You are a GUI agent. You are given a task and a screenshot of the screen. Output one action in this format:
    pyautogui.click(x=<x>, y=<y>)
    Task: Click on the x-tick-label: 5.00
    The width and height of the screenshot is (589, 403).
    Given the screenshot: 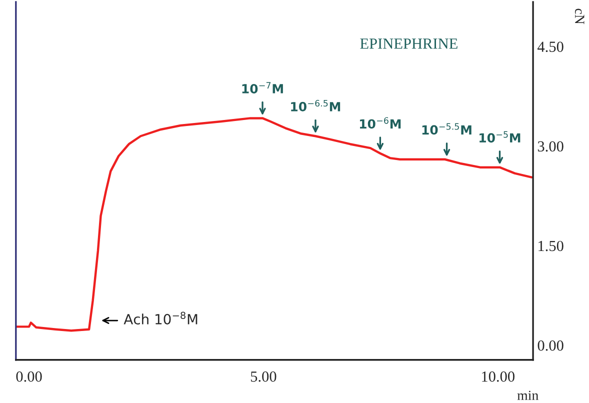 What is the action you would take?
    pyautogui.click(x=263, y=376)
    